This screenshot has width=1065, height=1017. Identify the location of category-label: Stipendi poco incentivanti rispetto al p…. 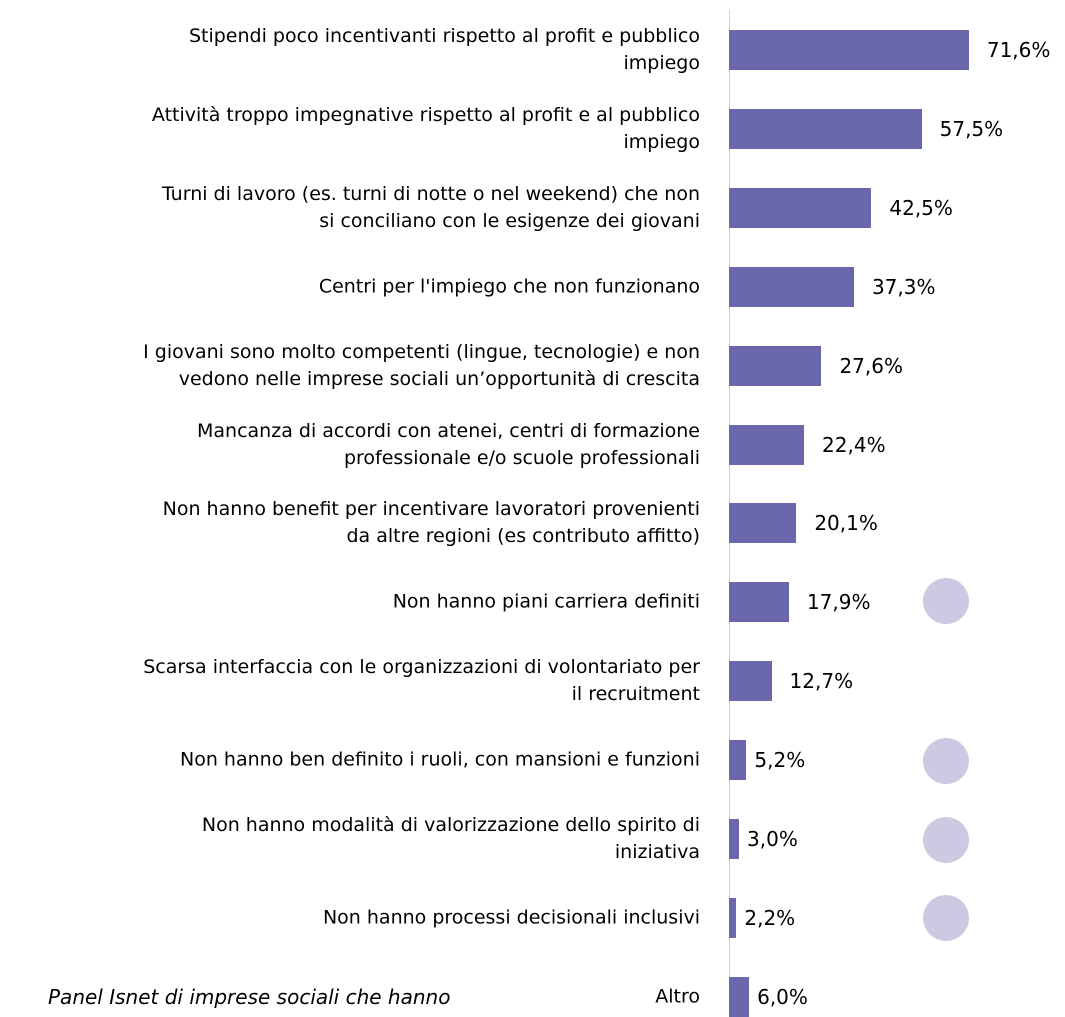
(444, 49).